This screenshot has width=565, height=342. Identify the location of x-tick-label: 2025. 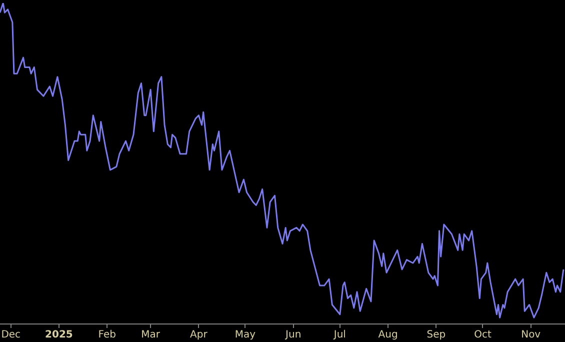
(59, 335).